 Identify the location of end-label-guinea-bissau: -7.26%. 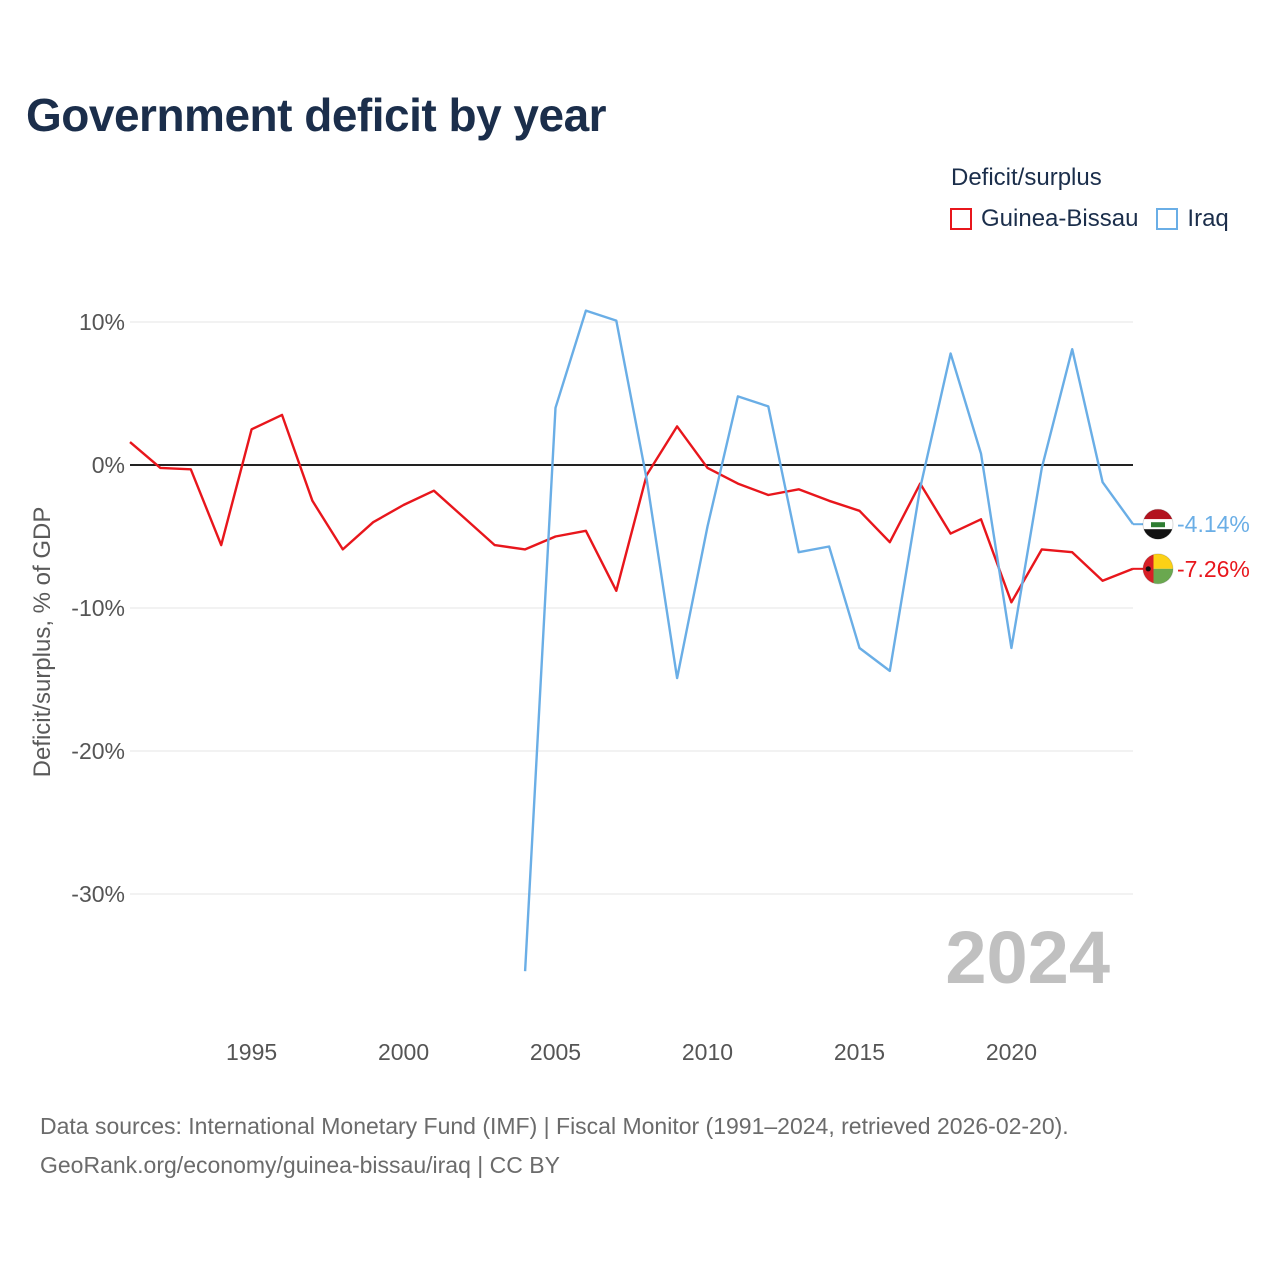
(1213, 569).